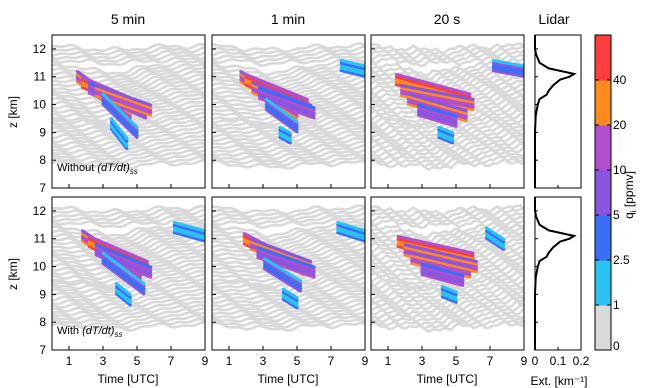  I want to click on colorbar-tick-label: 40, so click(620, 80).